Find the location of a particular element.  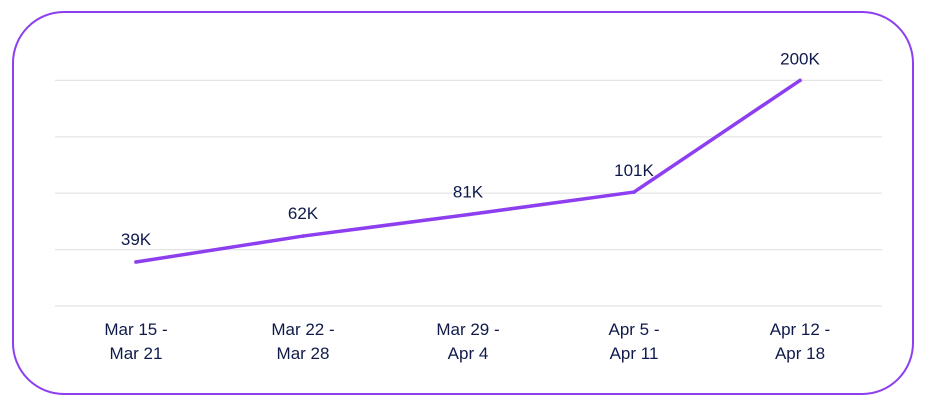

data-label: 101K is located at coordinates (634, 170).